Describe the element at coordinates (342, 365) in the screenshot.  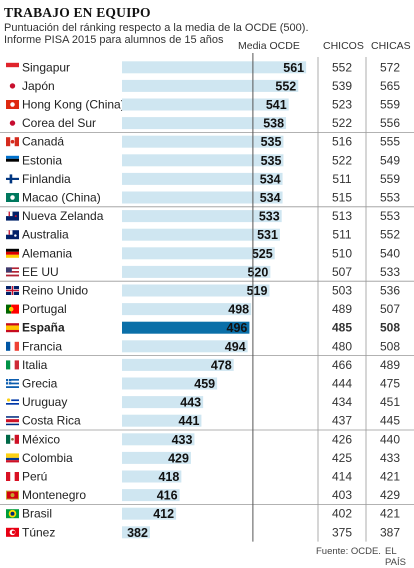
I see `boys-score: 466` at that location.